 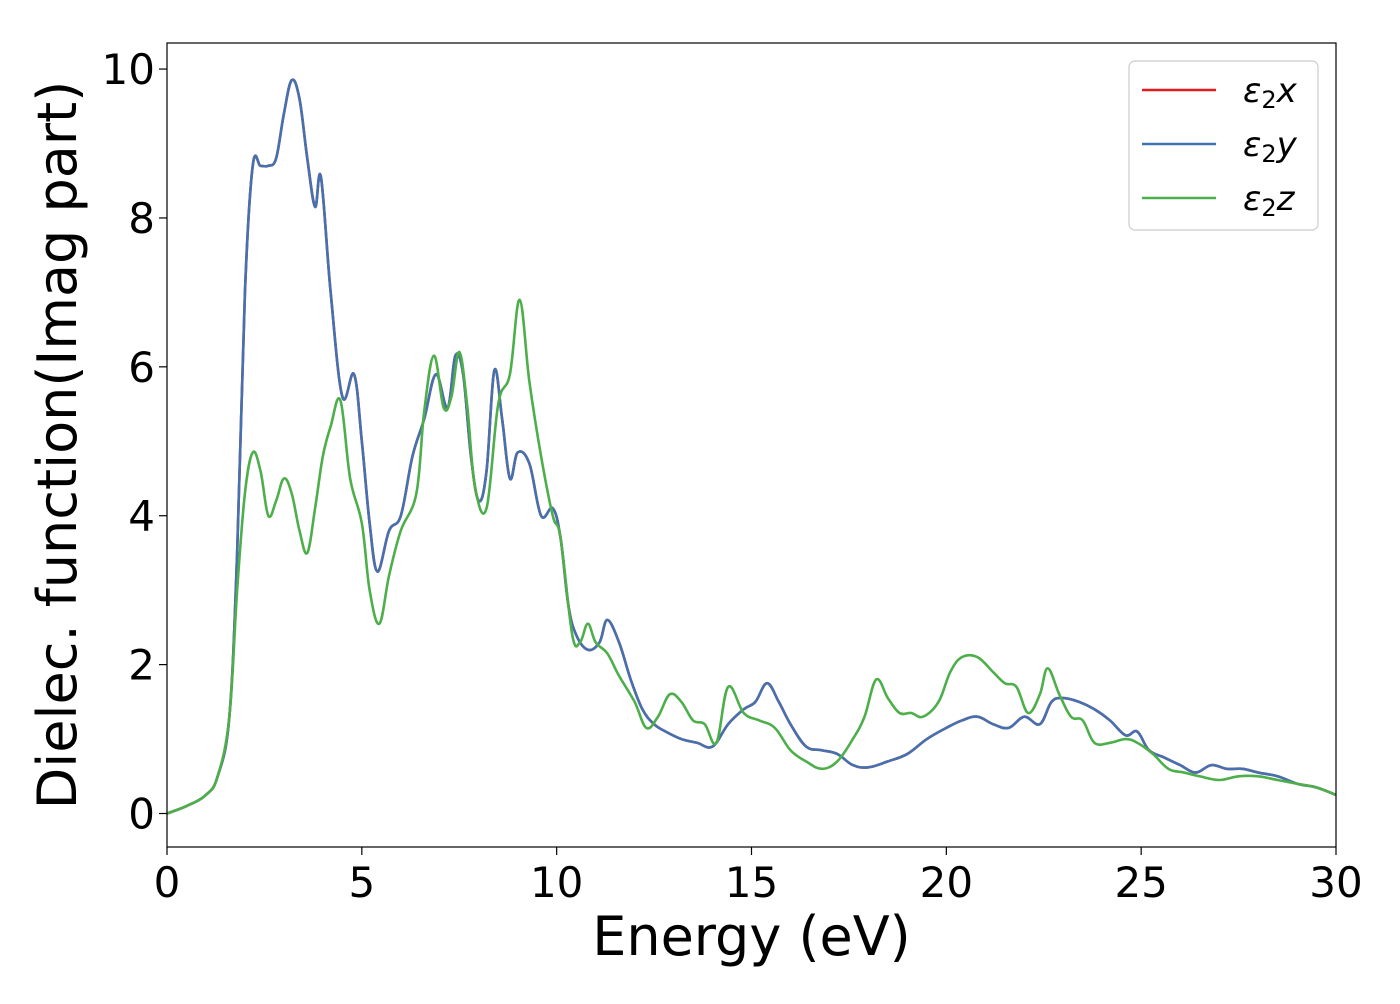 I want to click on y-tick-label: 8, so click(x=141, y=218).